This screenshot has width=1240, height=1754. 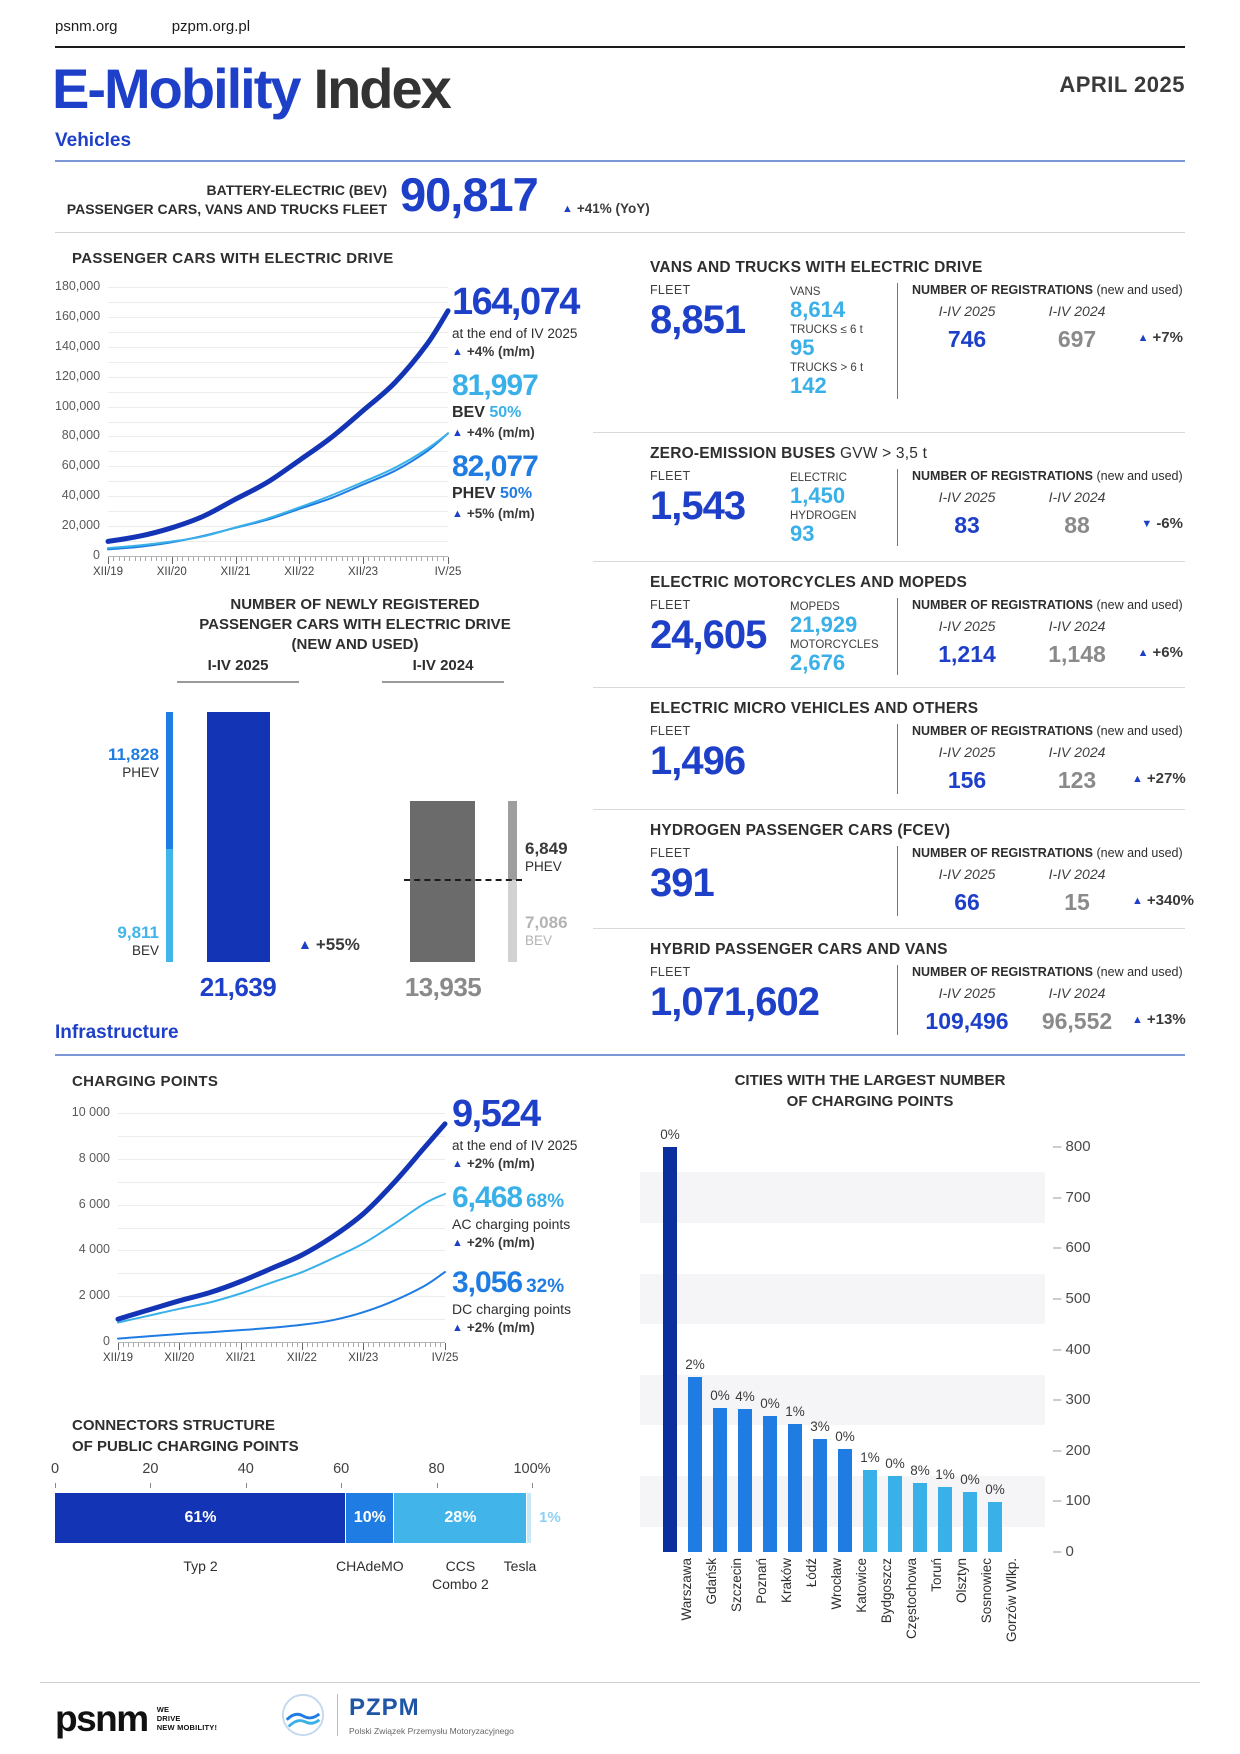 I want to click on pzpm-icon, so click(x=303, y=1715).